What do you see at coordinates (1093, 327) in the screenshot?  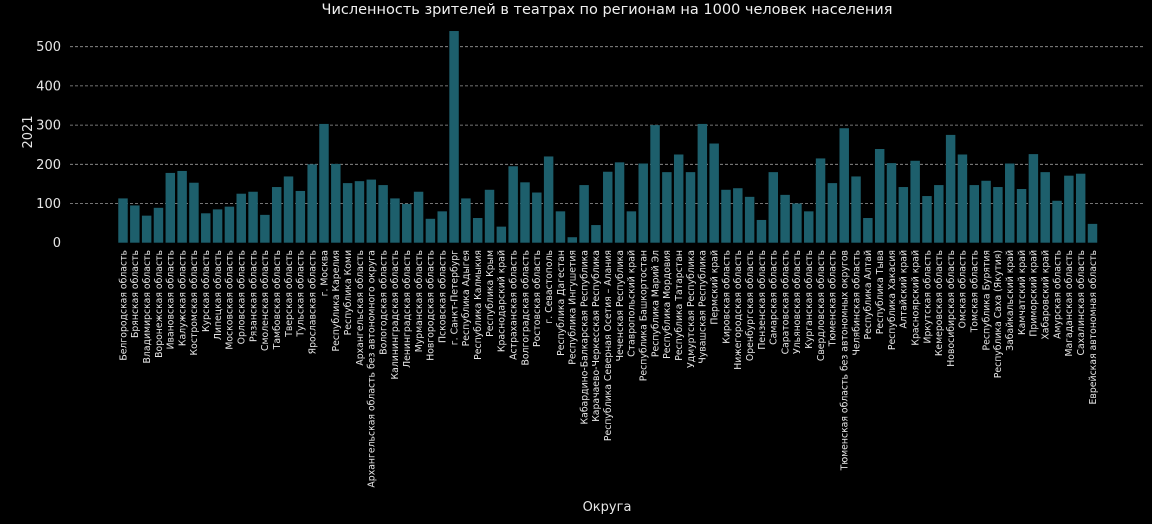 I see `x-tick-label: Еврейская автономная область` at bounding box center [1093, 327].